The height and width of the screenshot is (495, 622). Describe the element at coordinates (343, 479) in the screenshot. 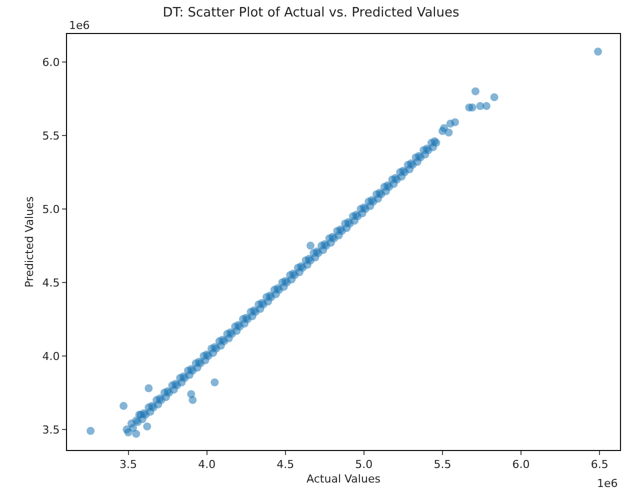

I see `x-axis-title: Actual Values` at that location.